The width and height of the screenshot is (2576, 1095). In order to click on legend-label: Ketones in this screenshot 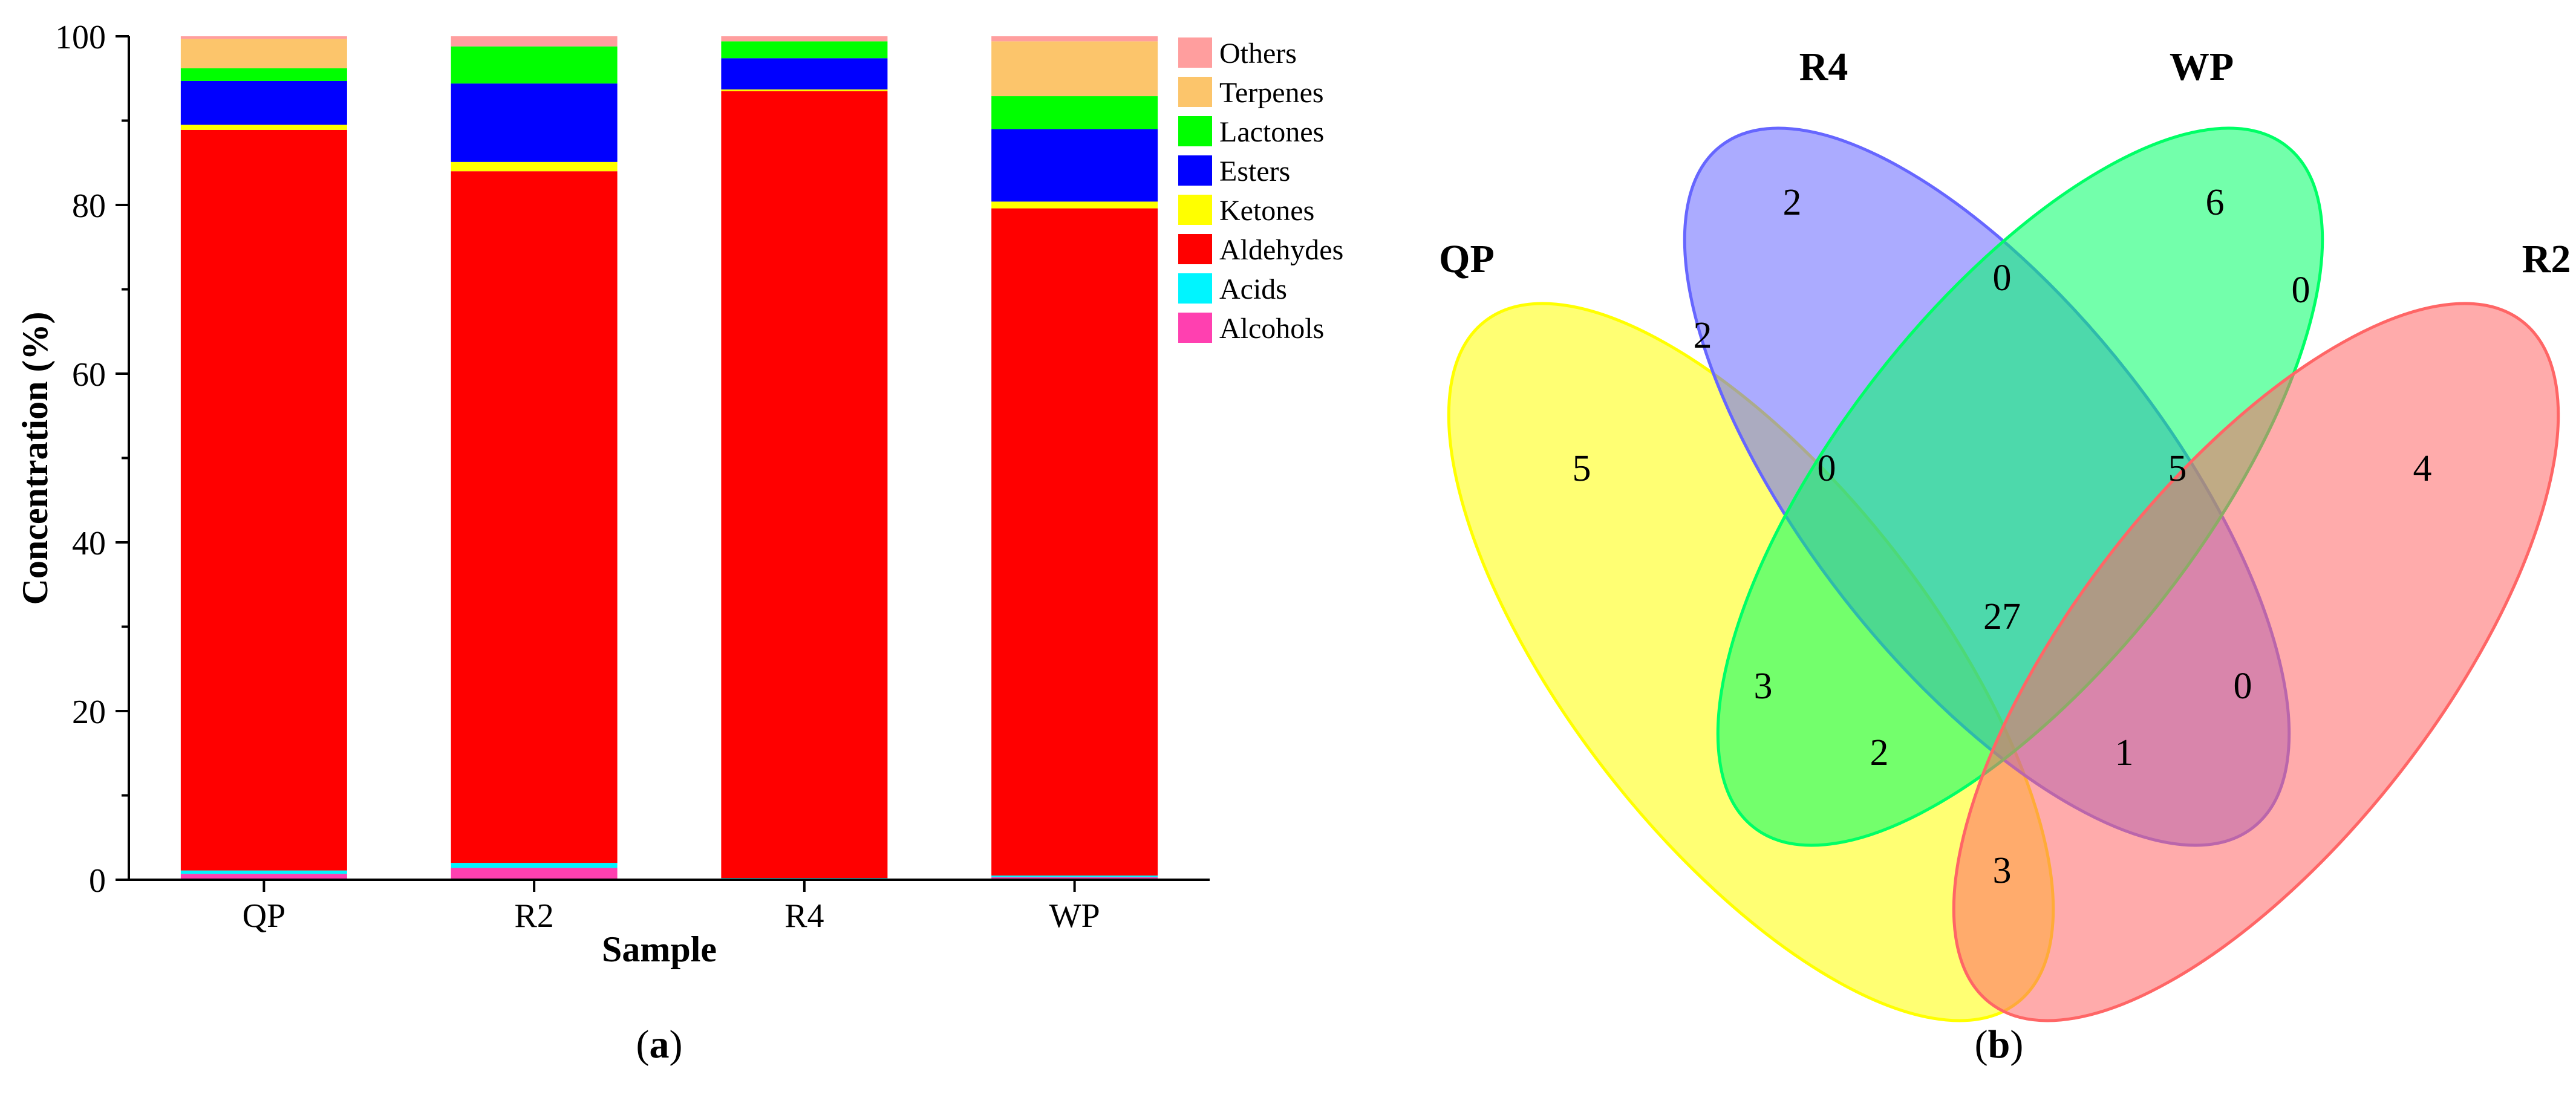, I will do `click(1266, 211)`.